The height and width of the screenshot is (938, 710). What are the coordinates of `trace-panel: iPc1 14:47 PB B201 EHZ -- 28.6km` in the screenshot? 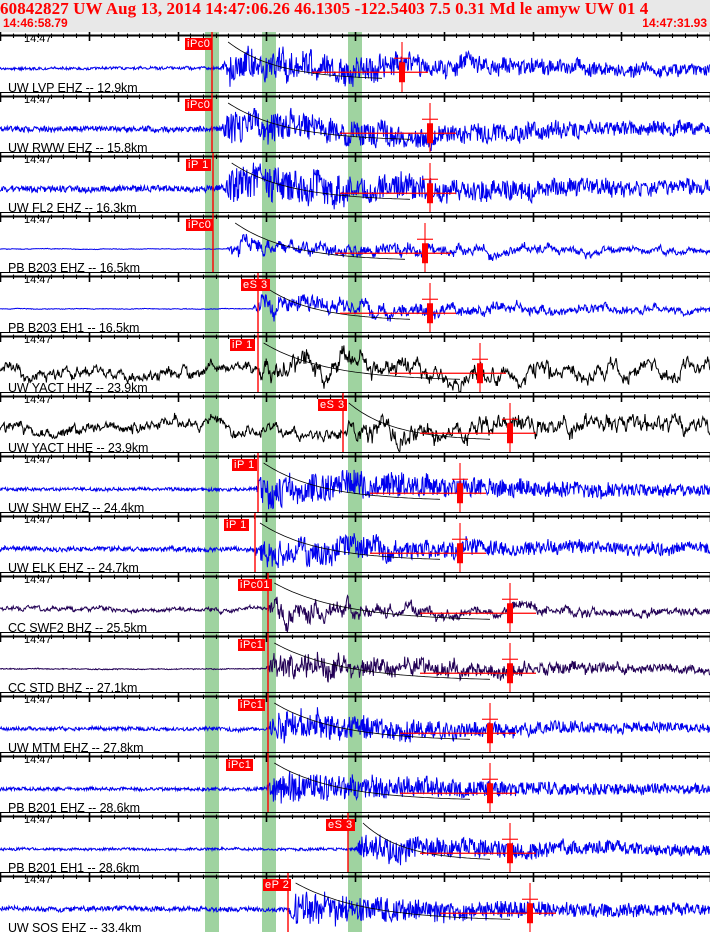 It's located at (355, 782).